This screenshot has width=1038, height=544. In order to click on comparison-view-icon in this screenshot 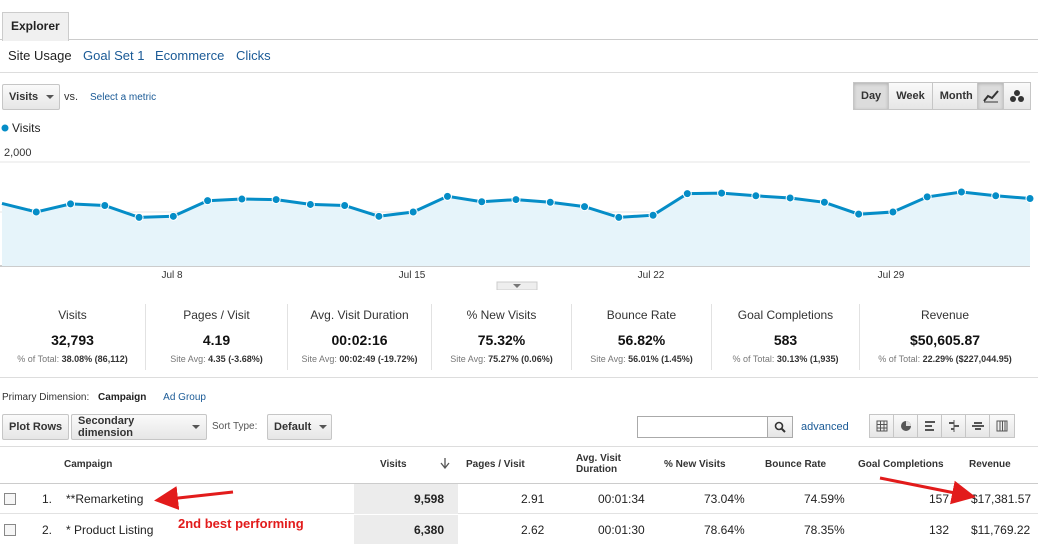, I will do `click(954, 426)`.